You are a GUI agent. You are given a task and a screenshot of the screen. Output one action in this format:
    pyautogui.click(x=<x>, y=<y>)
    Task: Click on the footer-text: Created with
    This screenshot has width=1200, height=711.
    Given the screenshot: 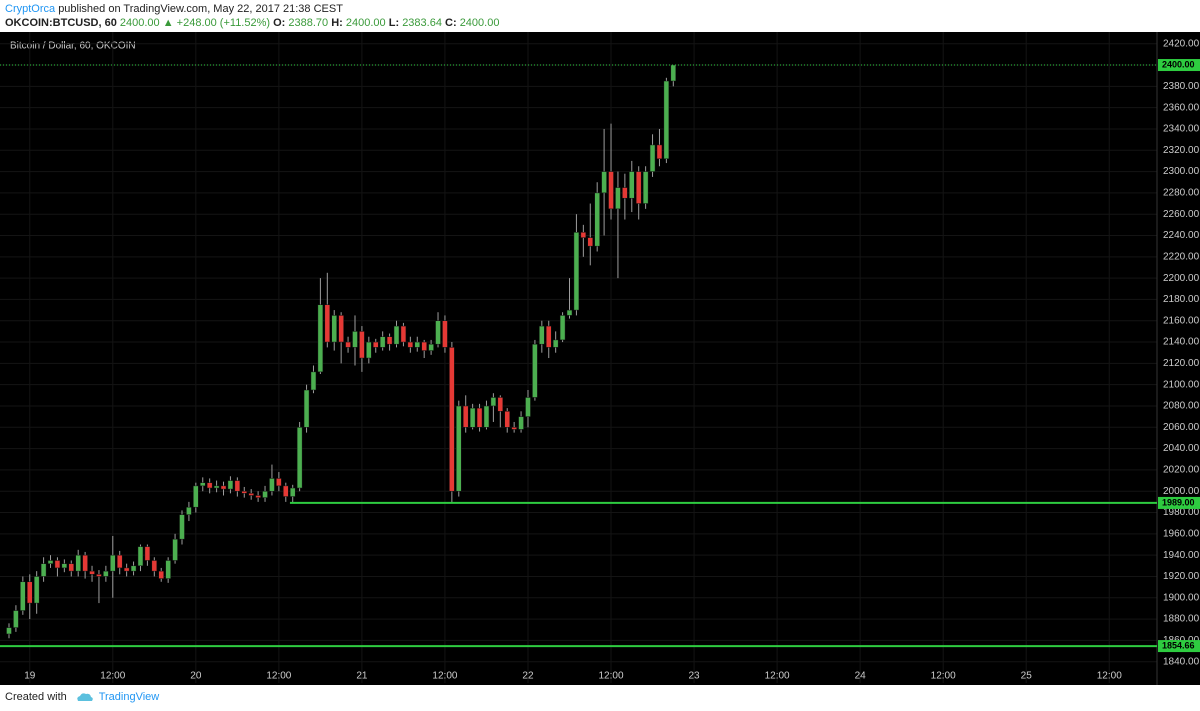 What is the action you would take?
    pyautogui.click(x=36, y=697)
    